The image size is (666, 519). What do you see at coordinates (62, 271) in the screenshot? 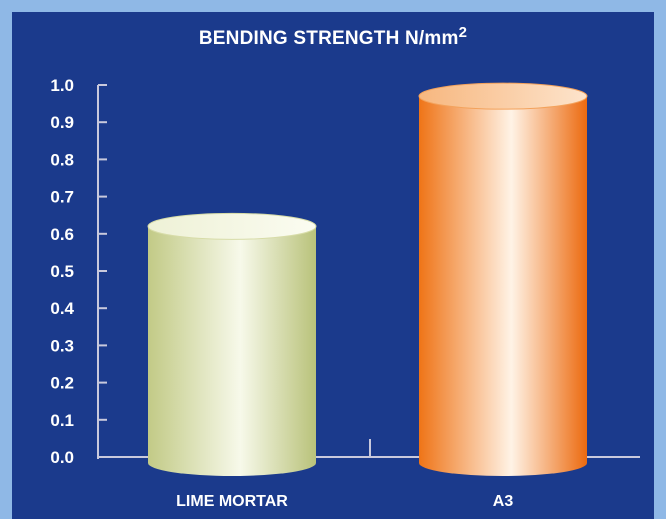
I see `y-tick-label: 0.5` at bounding box center [62, 271].